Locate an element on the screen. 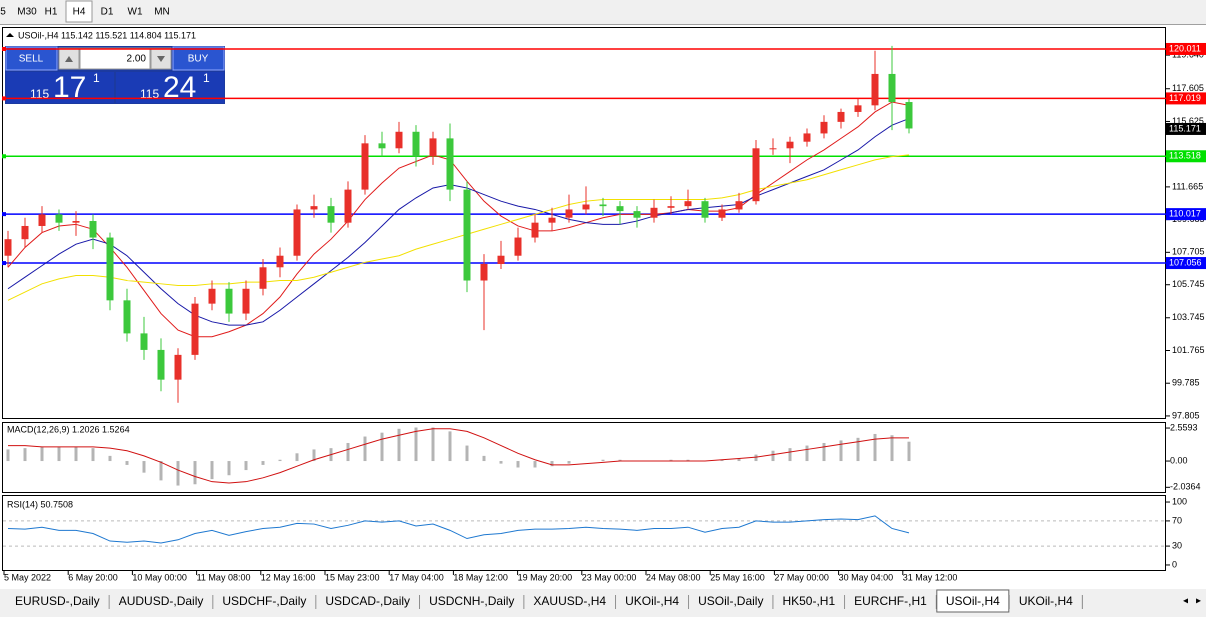 The image size is (1206, 617). level-label: 120.011 is located at coordinates (1185, 48).